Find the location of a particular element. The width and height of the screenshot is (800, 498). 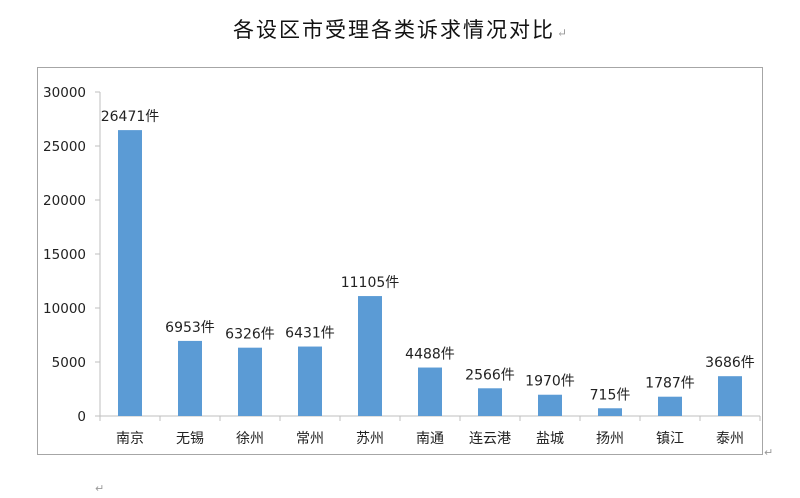

chart-title-text: 各设区市受理各类诉求情况对比 is located at coordinates (393, 30).